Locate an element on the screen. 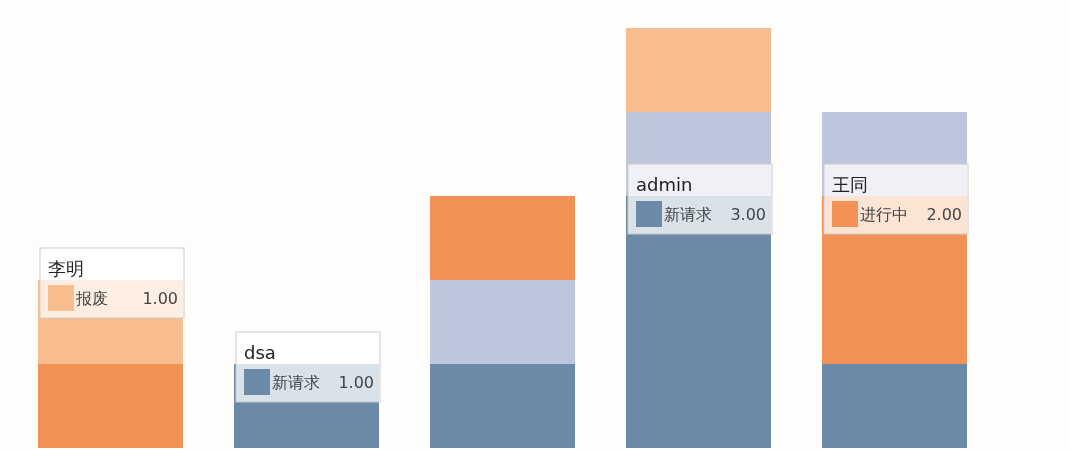 This screenshot has width=1070, height=451. legend-label: 进行中 is located at coordinates (884, 214).